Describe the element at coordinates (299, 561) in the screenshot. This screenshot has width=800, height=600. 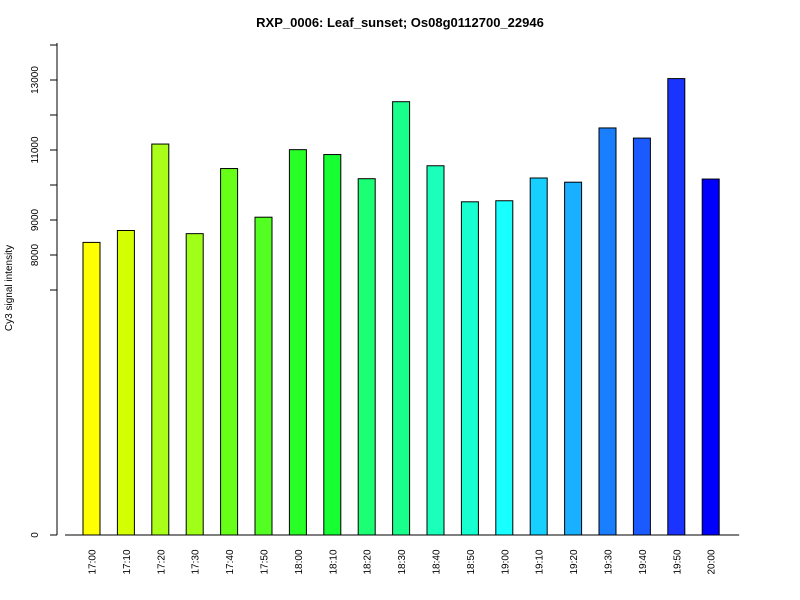
I see `x-tick-label: 18:00` at that location.